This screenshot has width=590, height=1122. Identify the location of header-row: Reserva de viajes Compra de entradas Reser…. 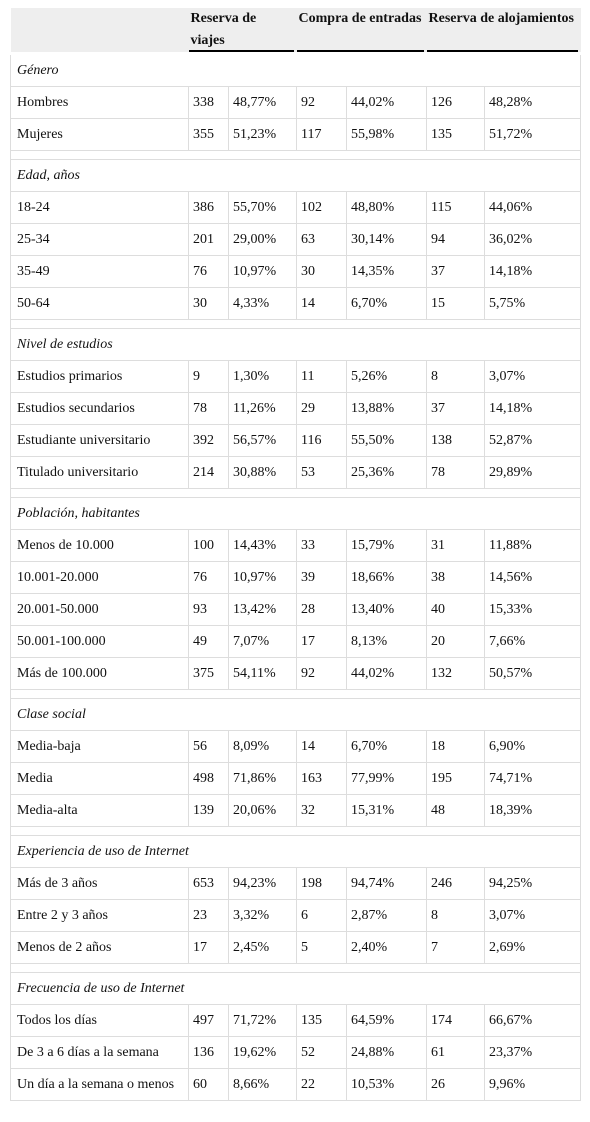
(295, 31).